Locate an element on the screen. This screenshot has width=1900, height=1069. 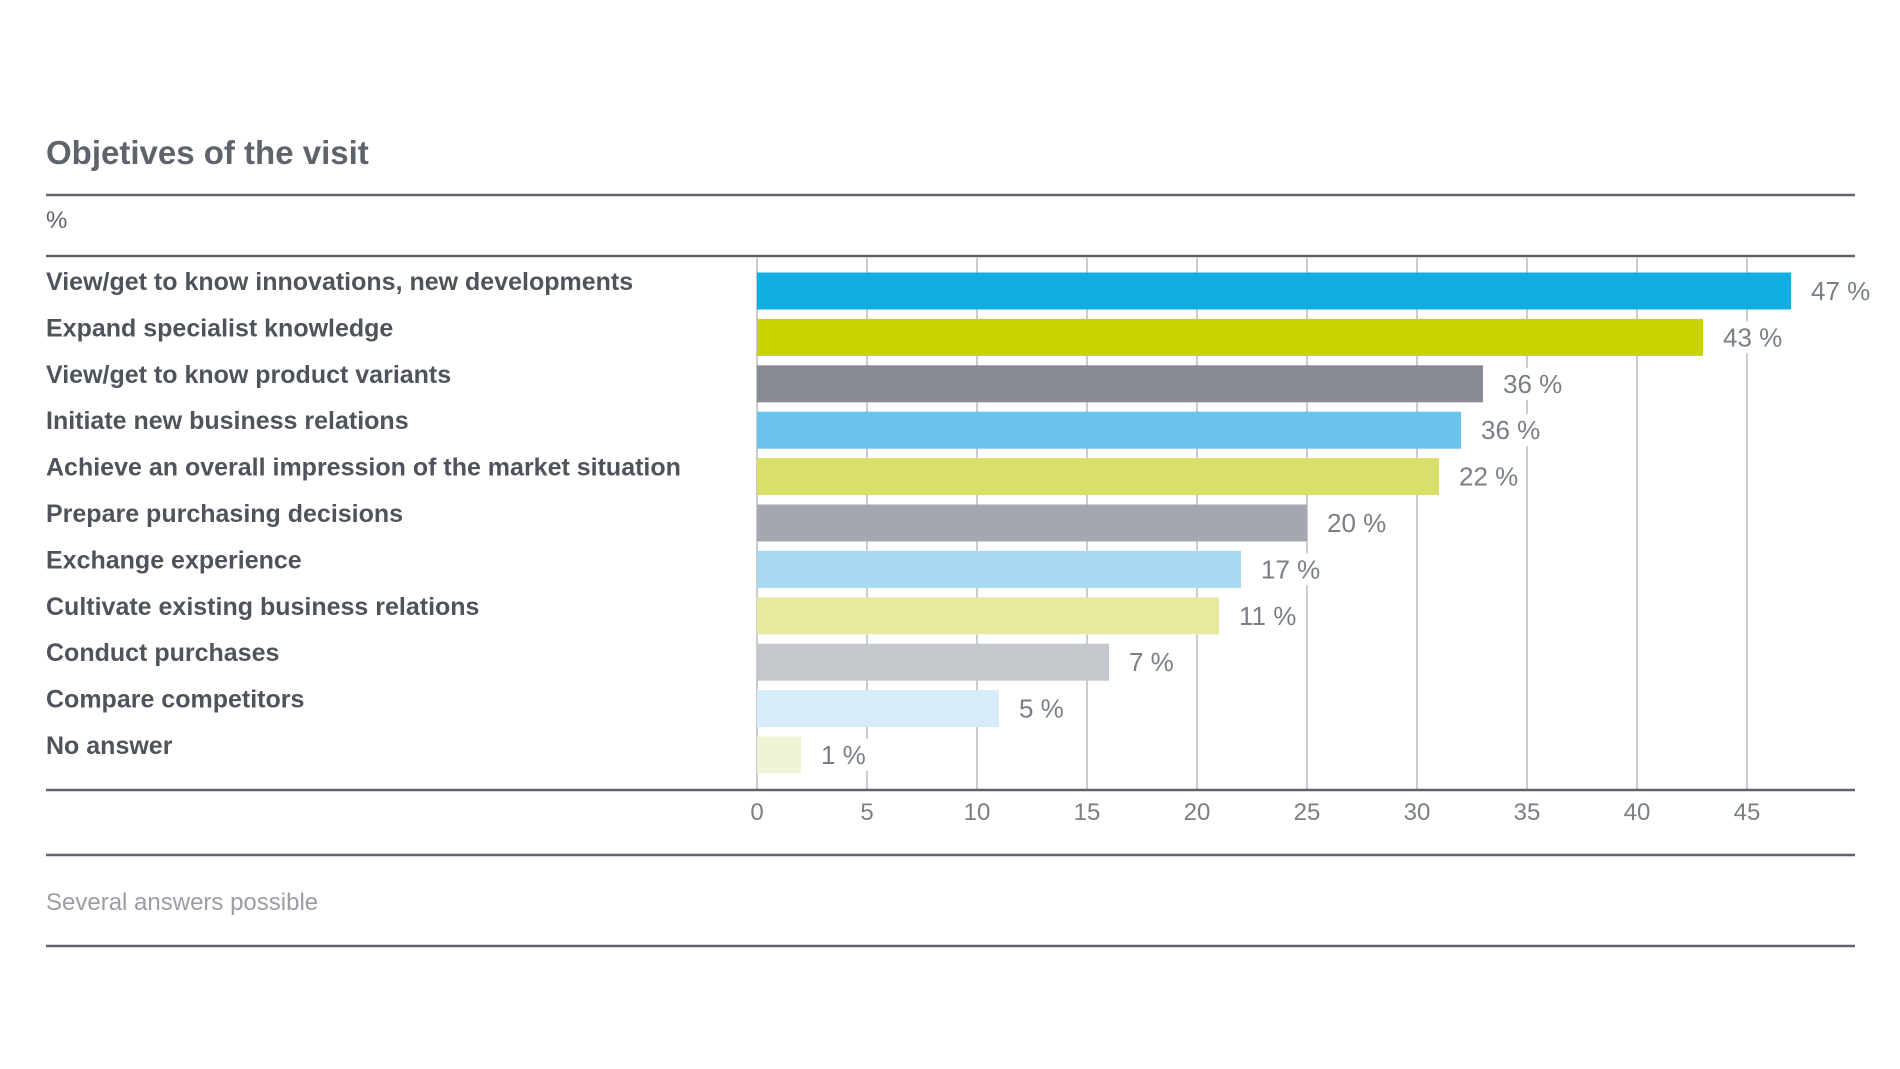
value-label: 11 % is located at coordinates (1267, 616).